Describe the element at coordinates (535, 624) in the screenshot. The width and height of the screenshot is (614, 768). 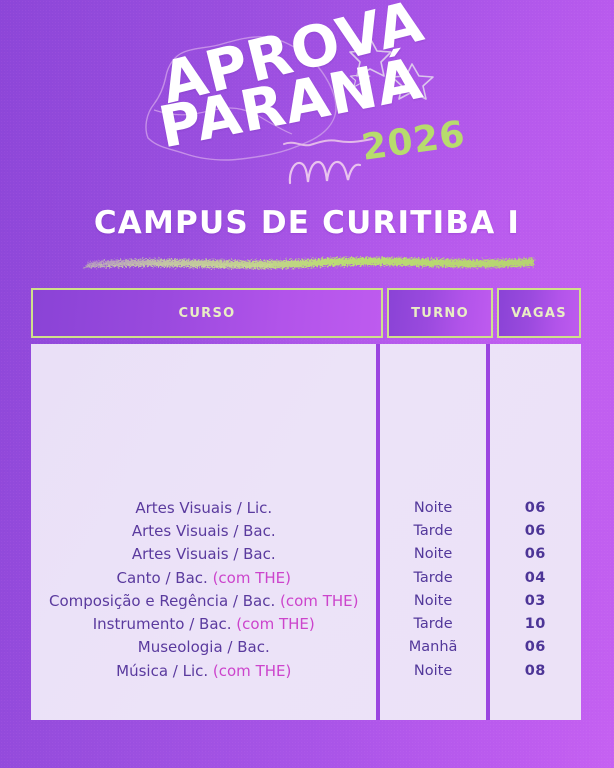
I see `cell-vagas: 10` at that location.